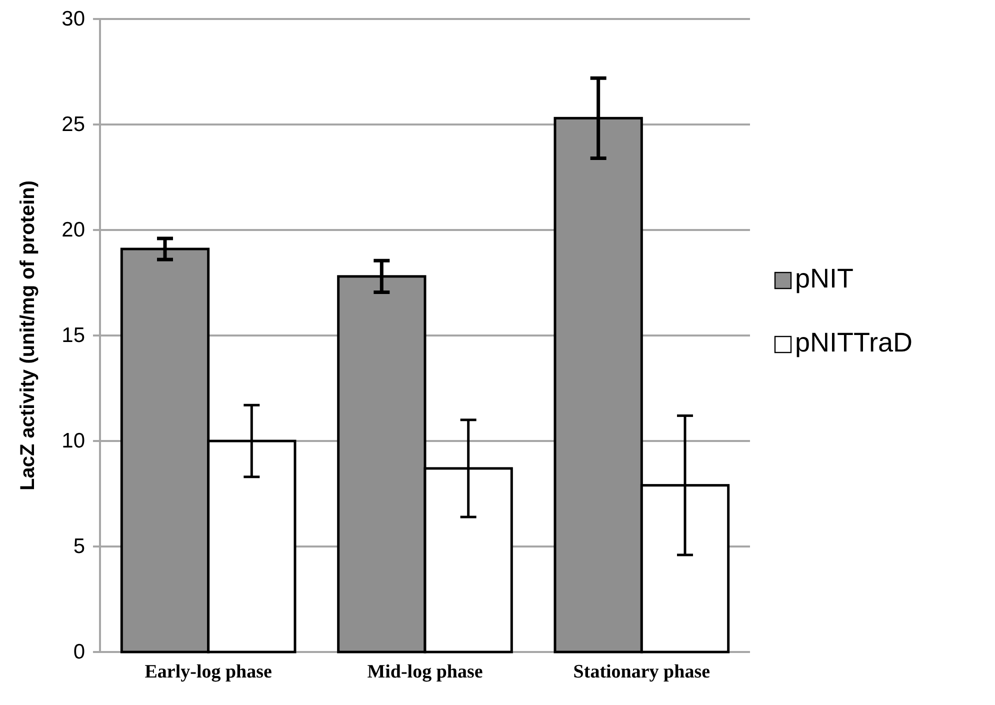  What do you see at coordinates (73, 441) in the screenshot?
I see `y-tick-label: 10` at bounding box center [73, 441].